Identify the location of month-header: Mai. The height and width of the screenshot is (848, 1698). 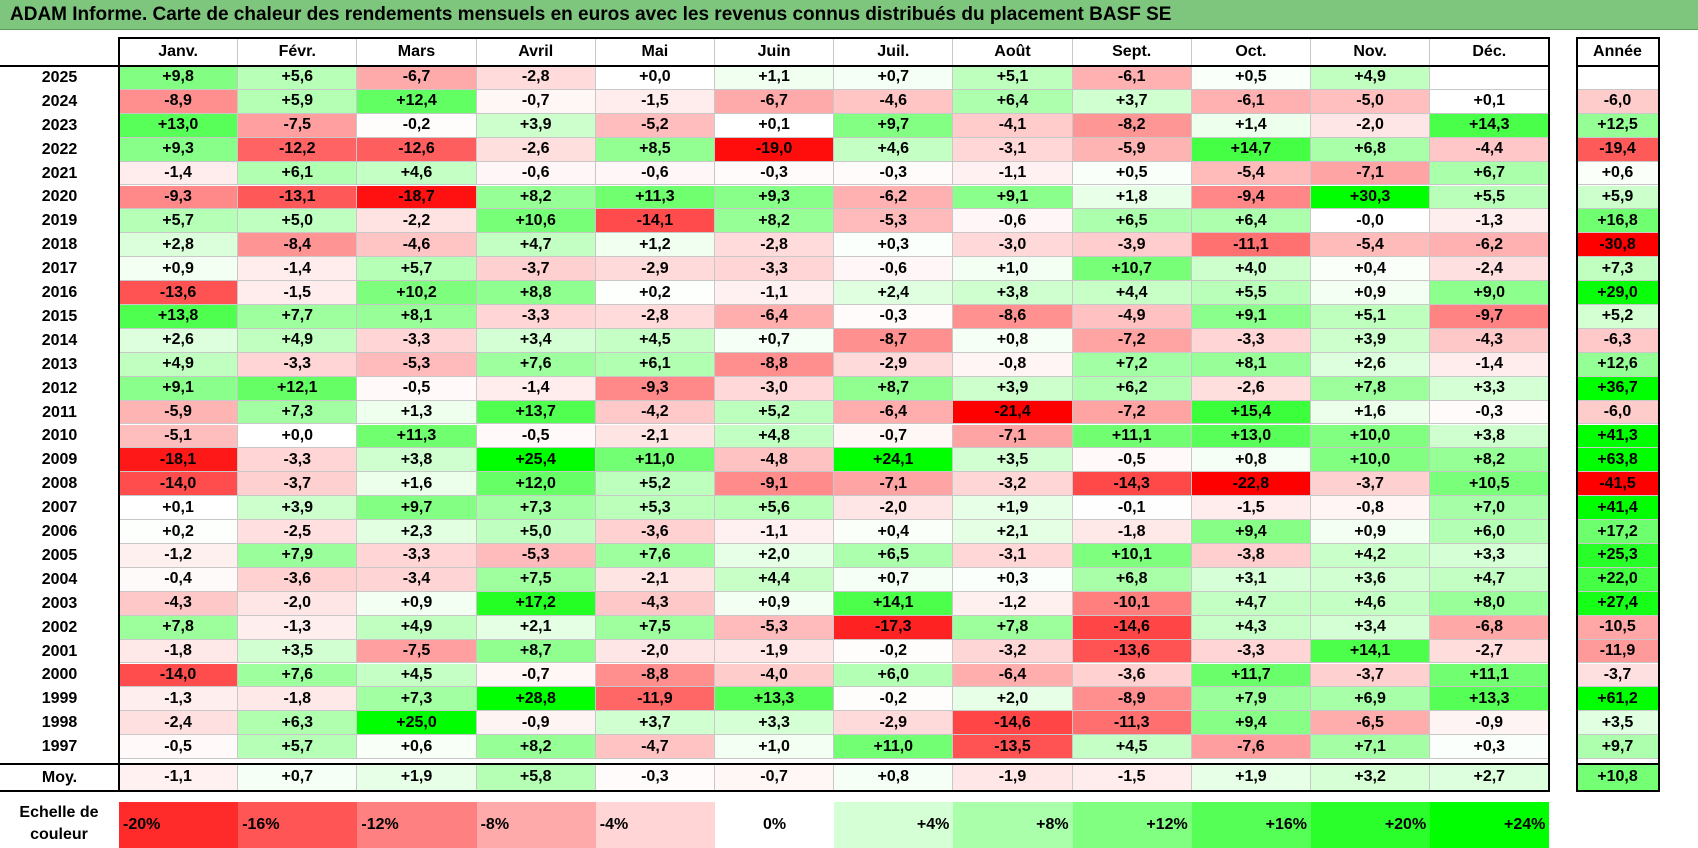
(655, 52).